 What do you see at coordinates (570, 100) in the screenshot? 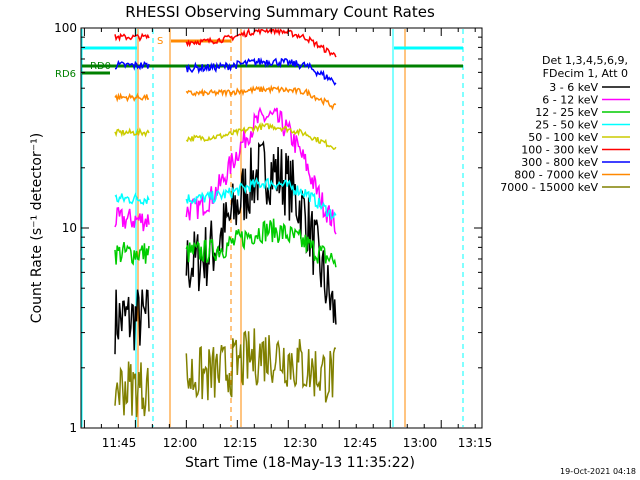
I see `legend-item-label: 6 - 12 keV` at bounding box center [570, 100].